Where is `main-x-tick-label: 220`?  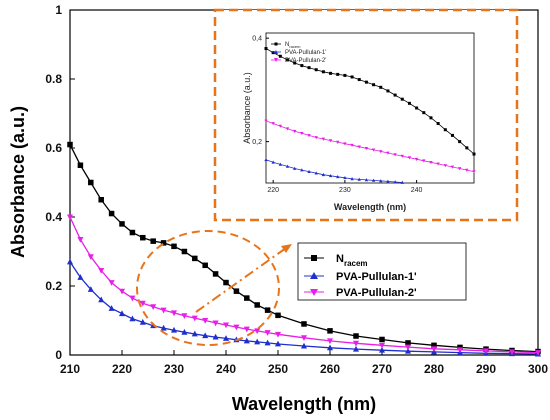
main-x-tick-label: 220 is located at coordinates (122, 369).